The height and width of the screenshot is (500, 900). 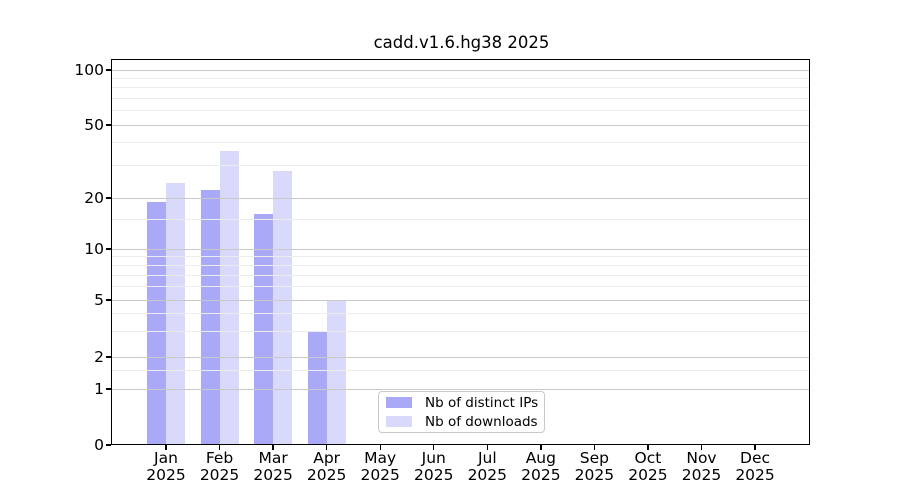 What do you see at coordinates (336, 372) in the screenshot?
I see `bar-downloads-apr` at bounding box center [336, 372].